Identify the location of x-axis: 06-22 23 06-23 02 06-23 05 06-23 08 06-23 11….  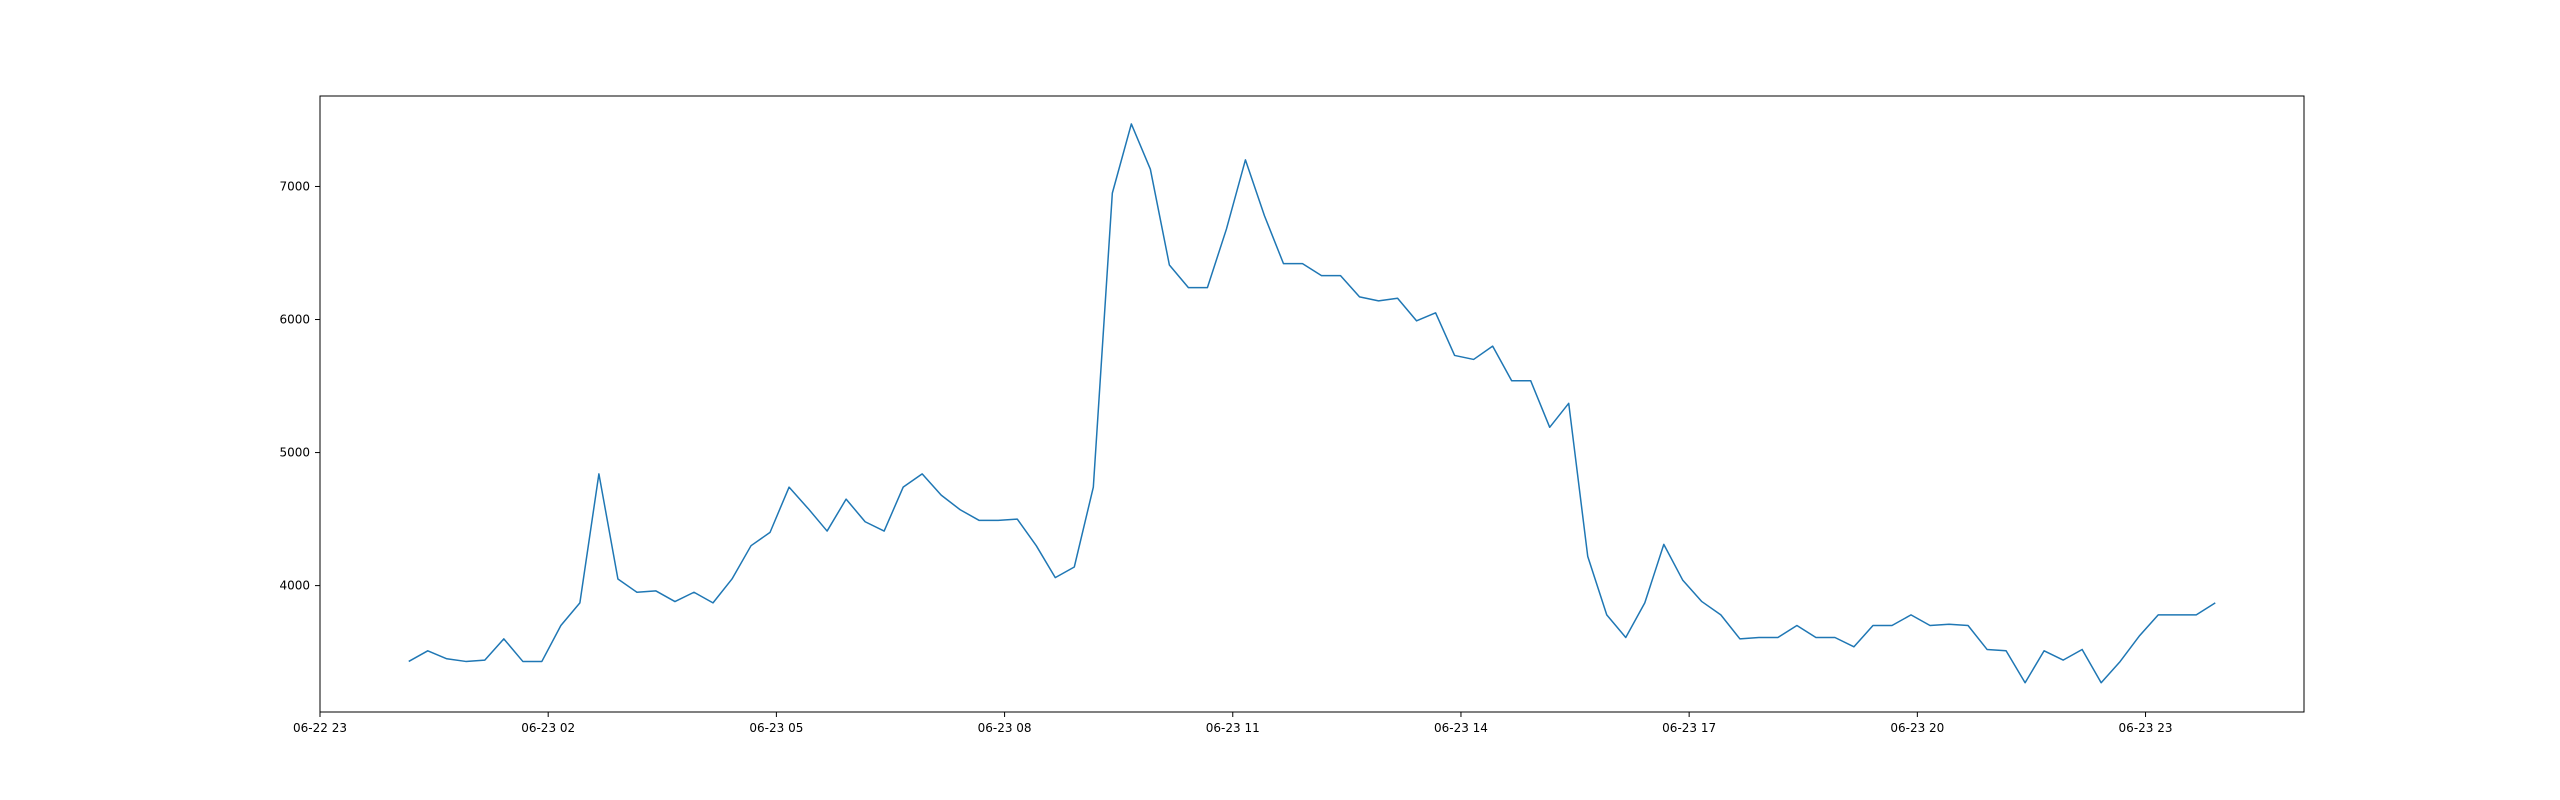
(1233, 723).